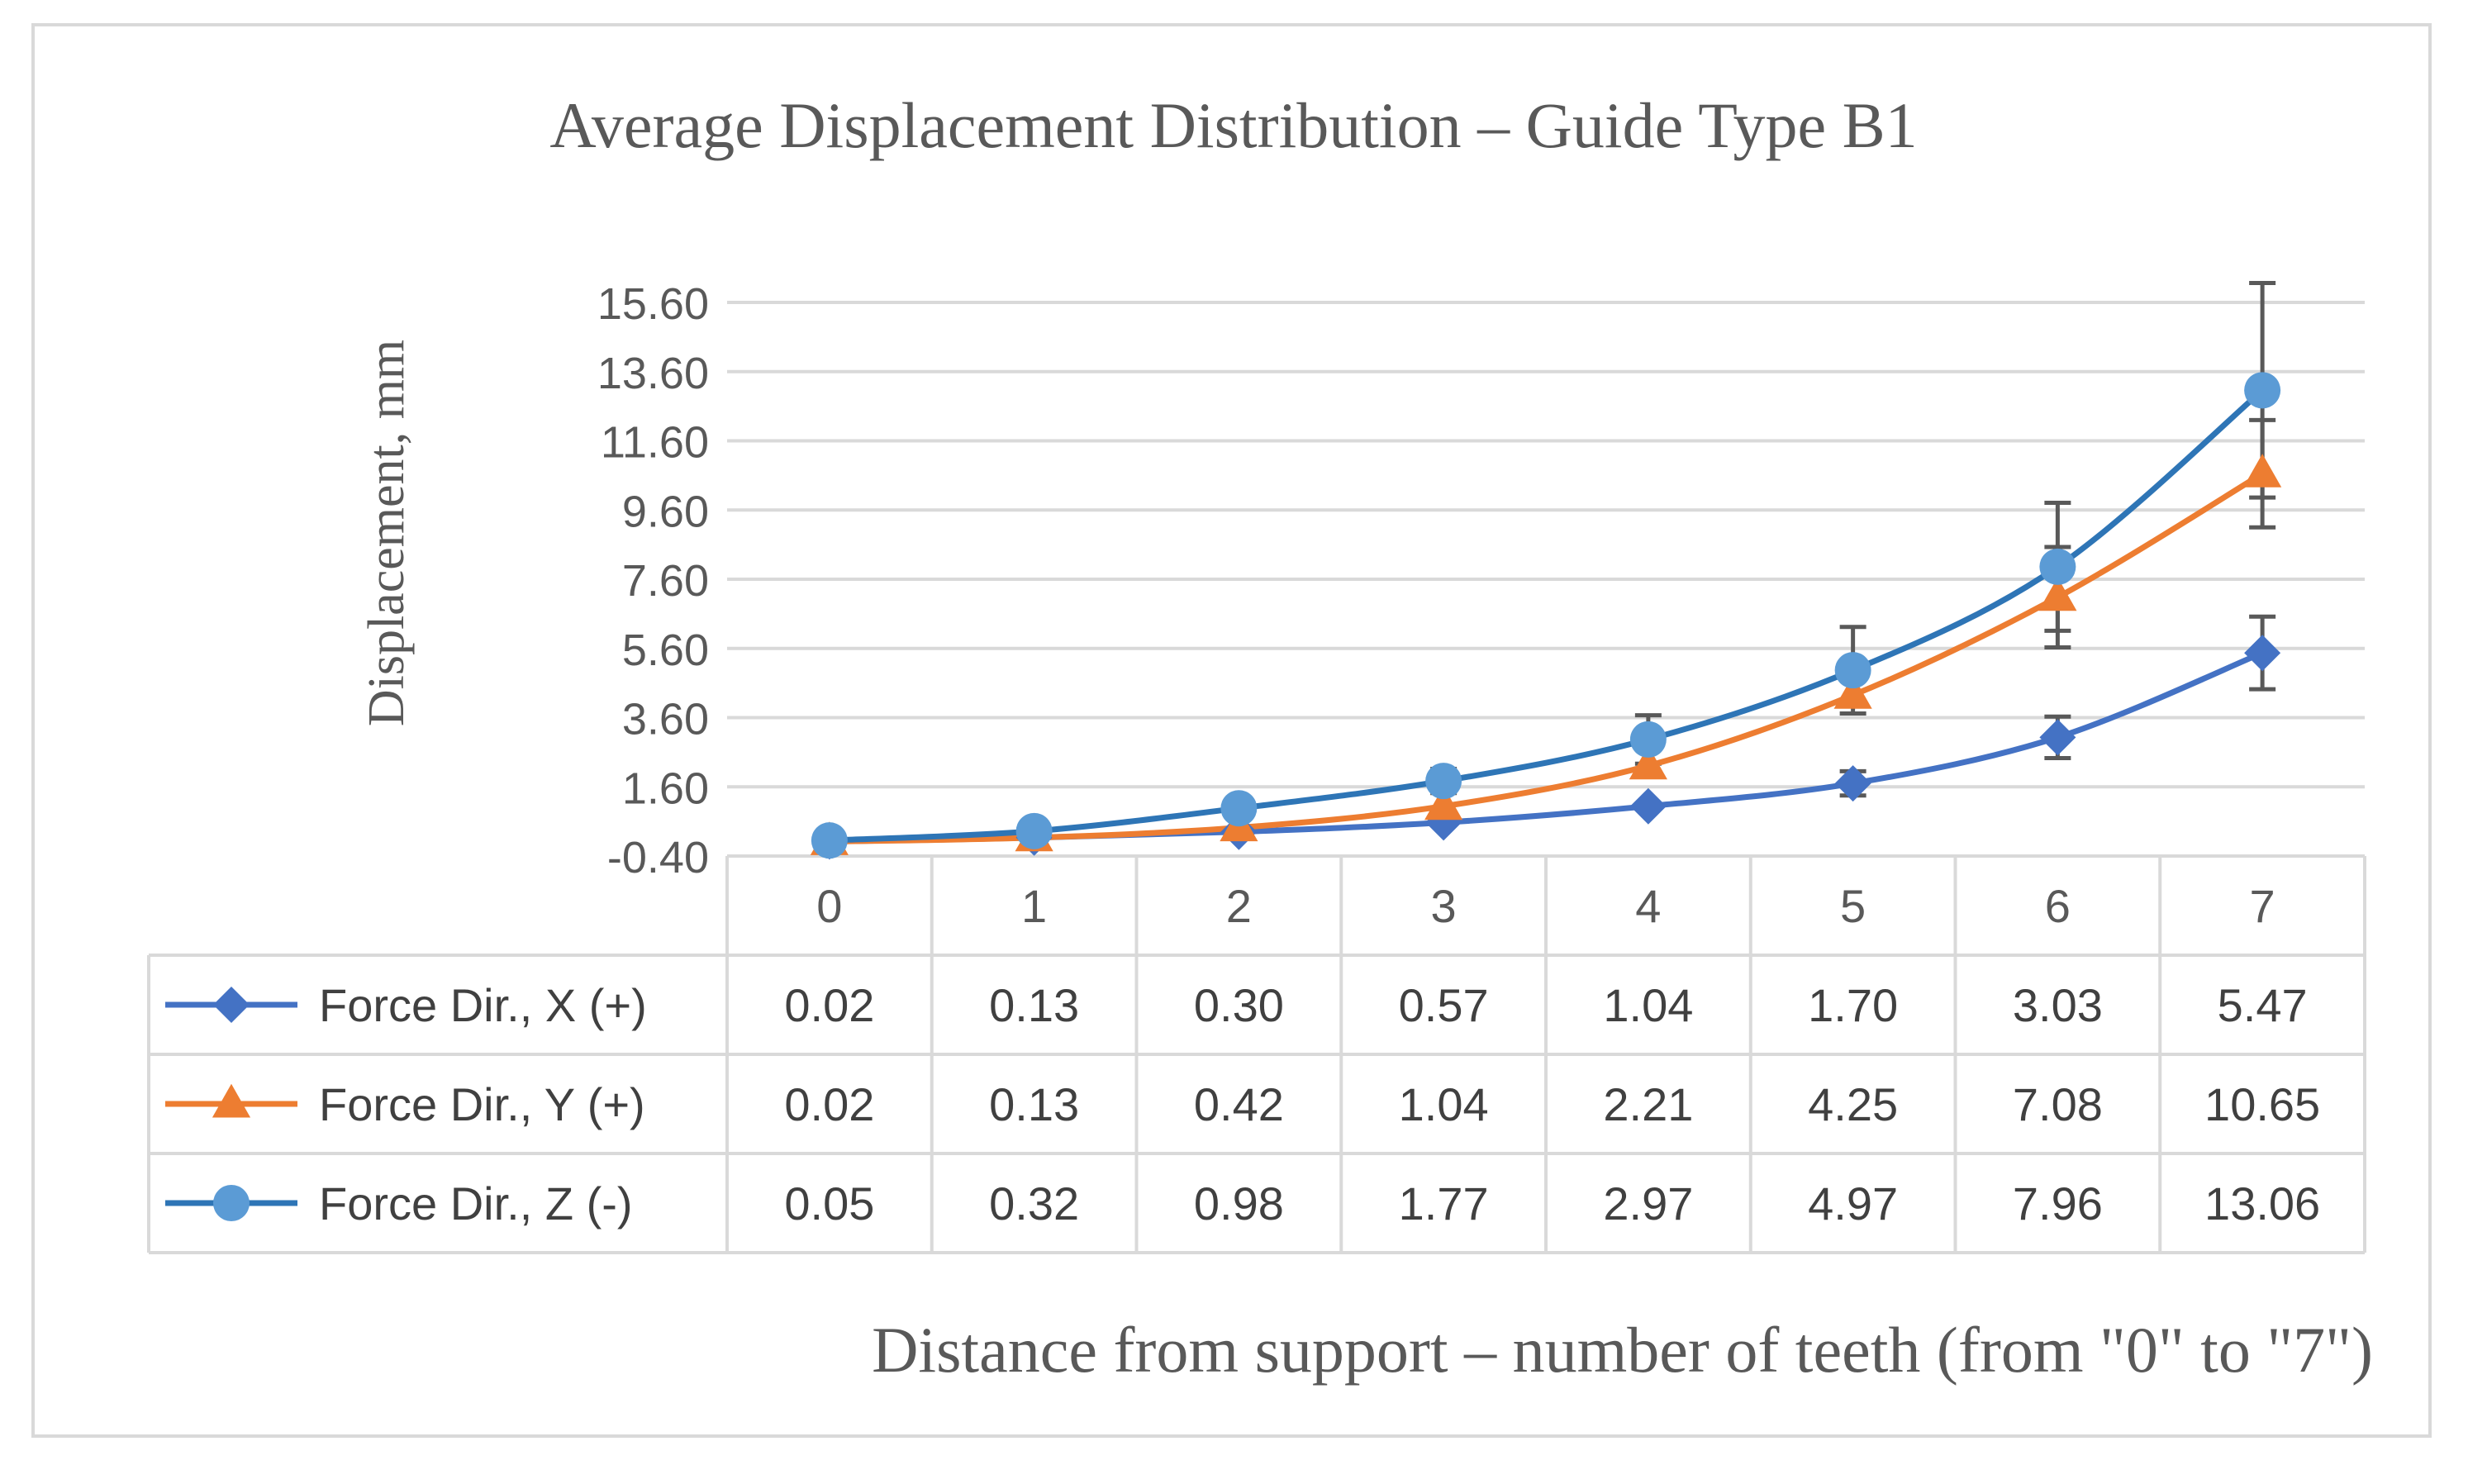 This screenshot has height=1484, width=2468. What do you see at coordinates (666, 719) in the screenshot?
I see `y-tick-label: 3.60` at bounding box center [666, 719].